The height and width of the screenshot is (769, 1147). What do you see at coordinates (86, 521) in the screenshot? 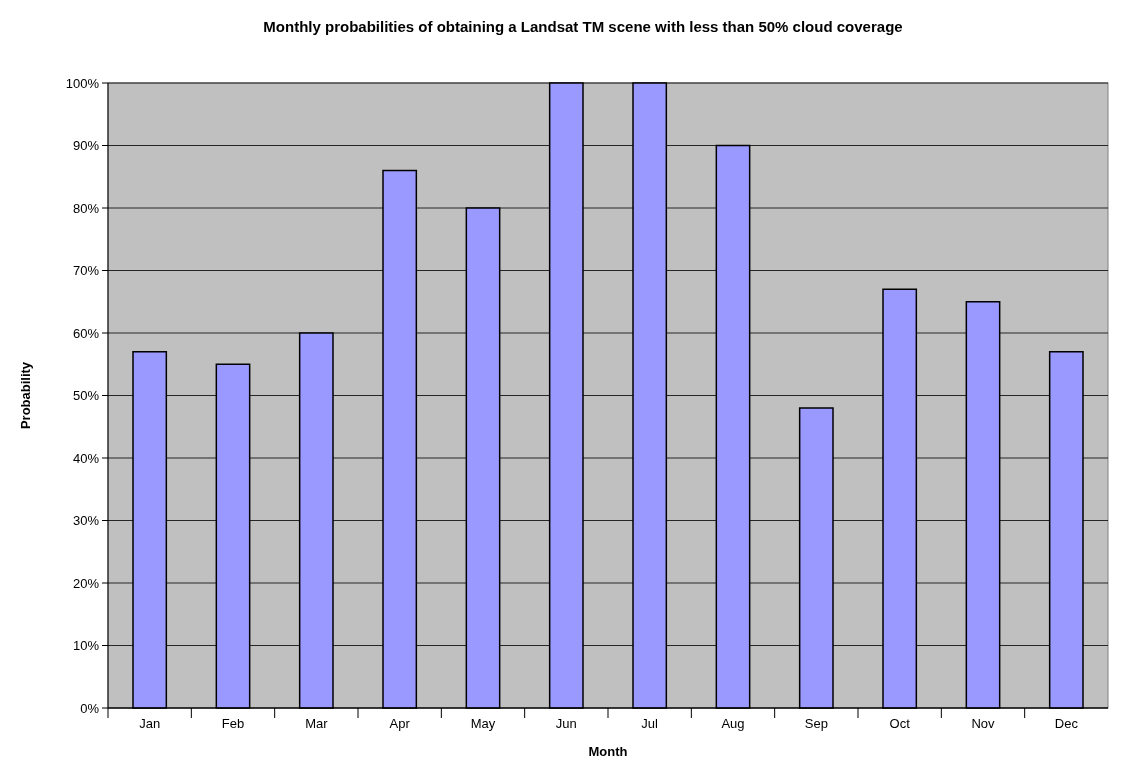
I see `y-tick-label: 30%` at bounding box center [86, 521].